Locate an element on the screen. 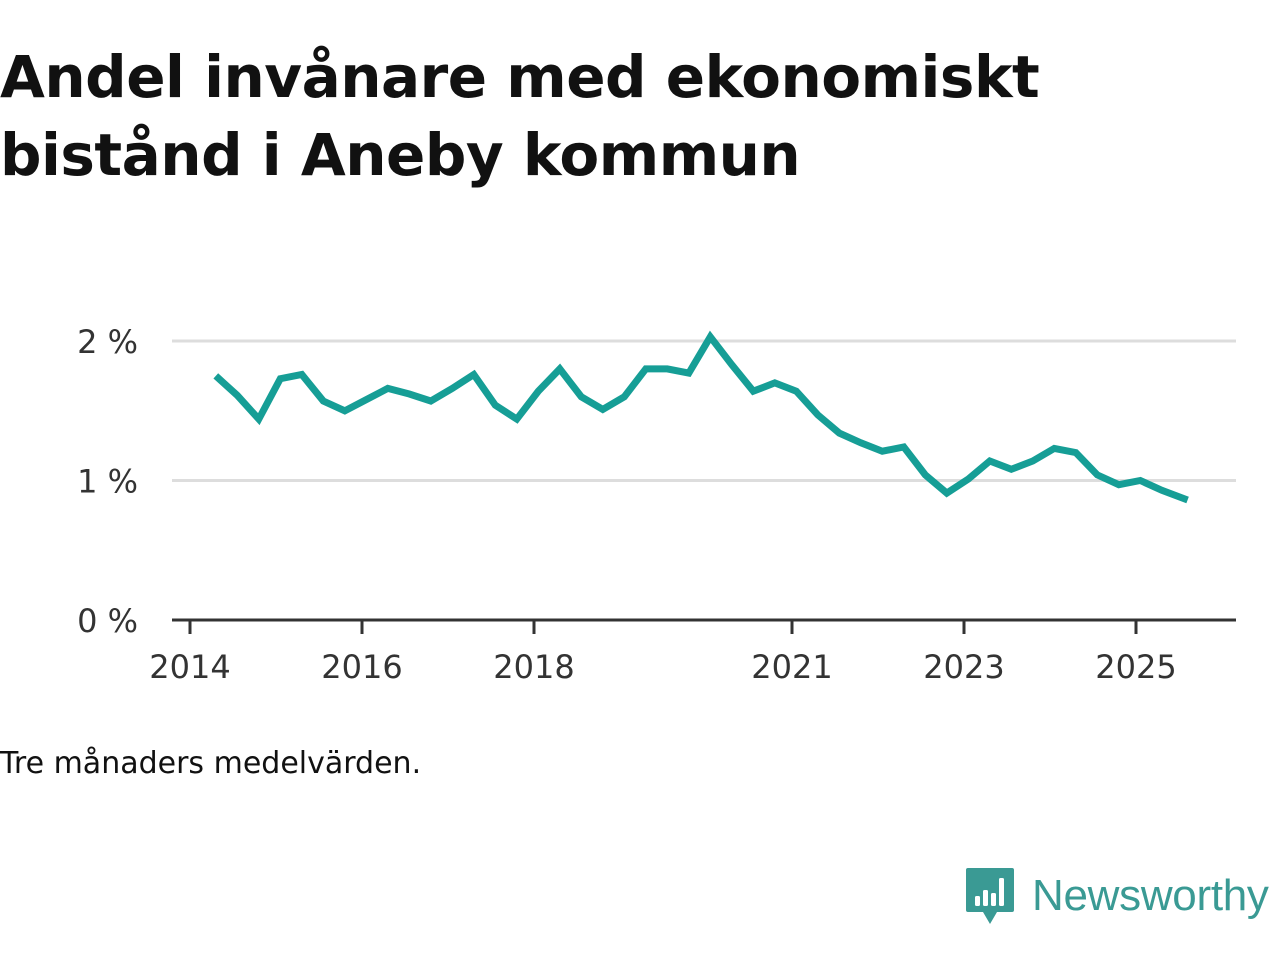 Image resolution: width=1280 pixels, height=960 pixels. y-tick-label: 1 % is located at coordinates (107, 482).